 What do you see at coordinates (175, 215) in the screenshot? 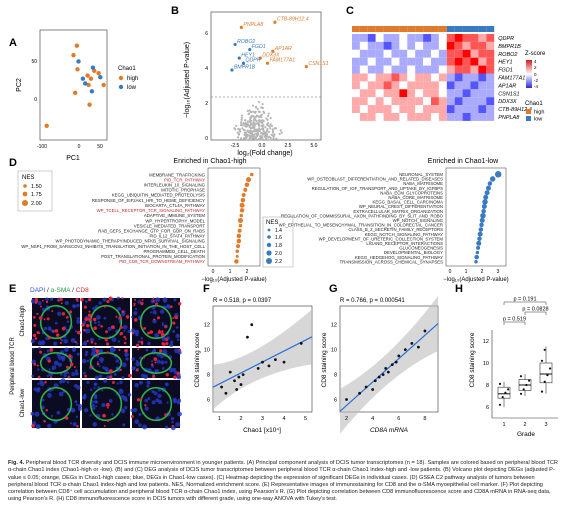
I see `gsea-pathway-label: ADAPTIVE_IMMUNE_SYSTEM` at bounding box center [175, 215].